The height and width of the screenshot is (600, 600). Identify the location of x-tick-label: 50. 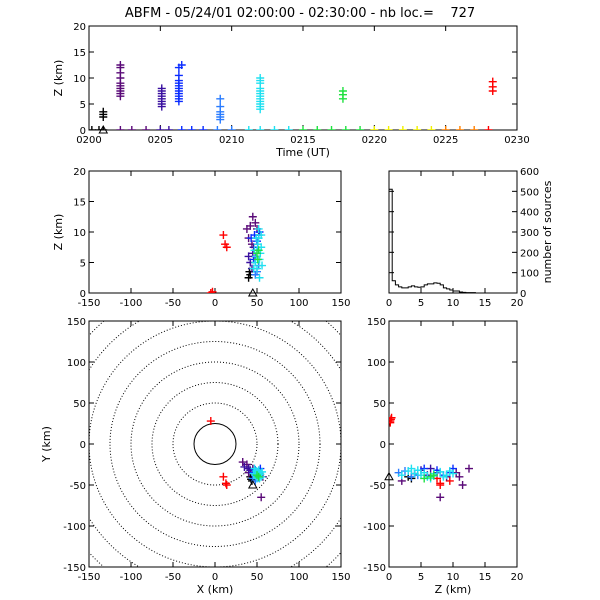
(257, 303).